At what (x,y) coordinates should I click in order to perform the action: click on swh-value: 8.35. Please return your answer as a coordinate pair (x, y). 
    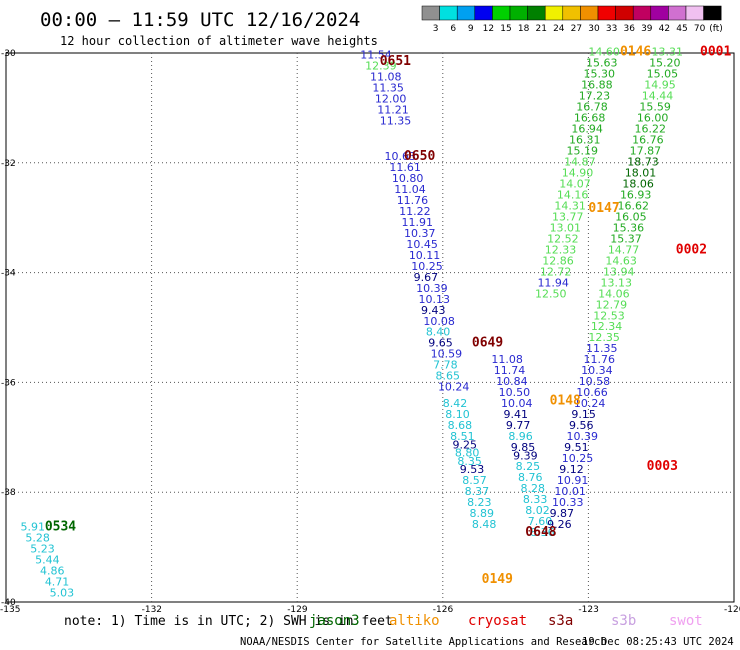
    Looking at the image, I should click on (469, 461).